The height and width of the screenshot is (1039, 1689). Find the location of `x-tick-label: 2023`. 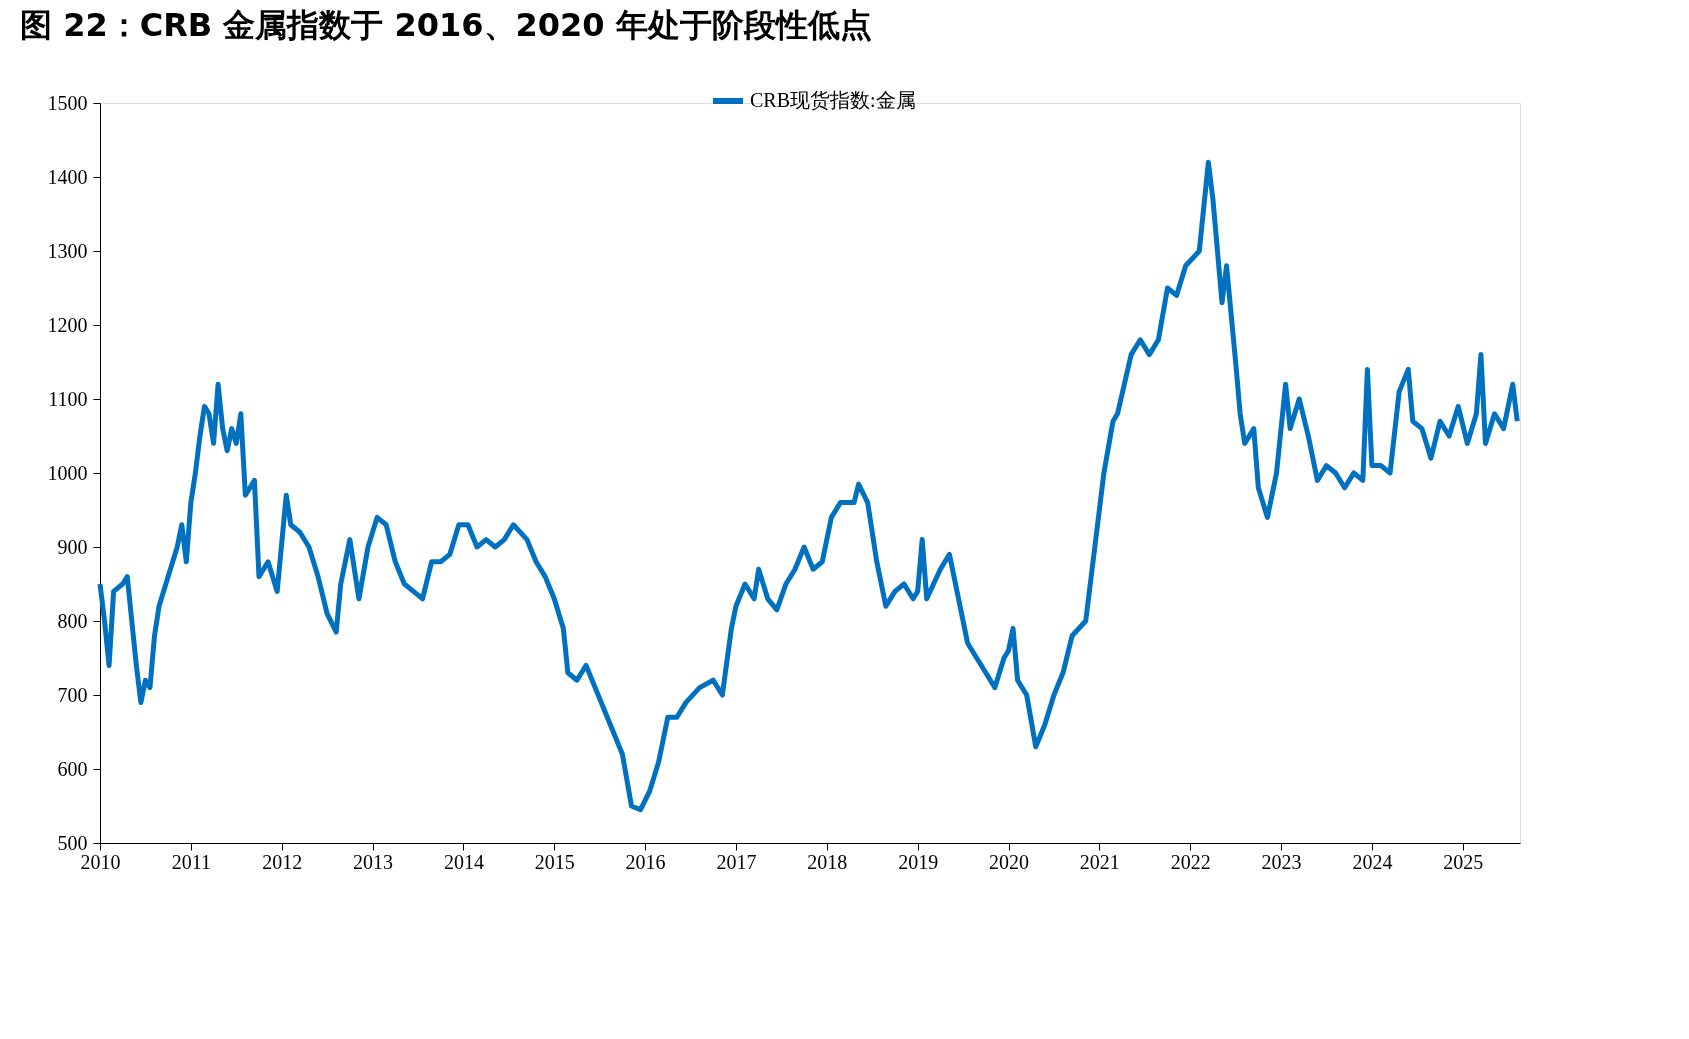

x-tick-label: 2023 is located at coordinates (1281, 861).